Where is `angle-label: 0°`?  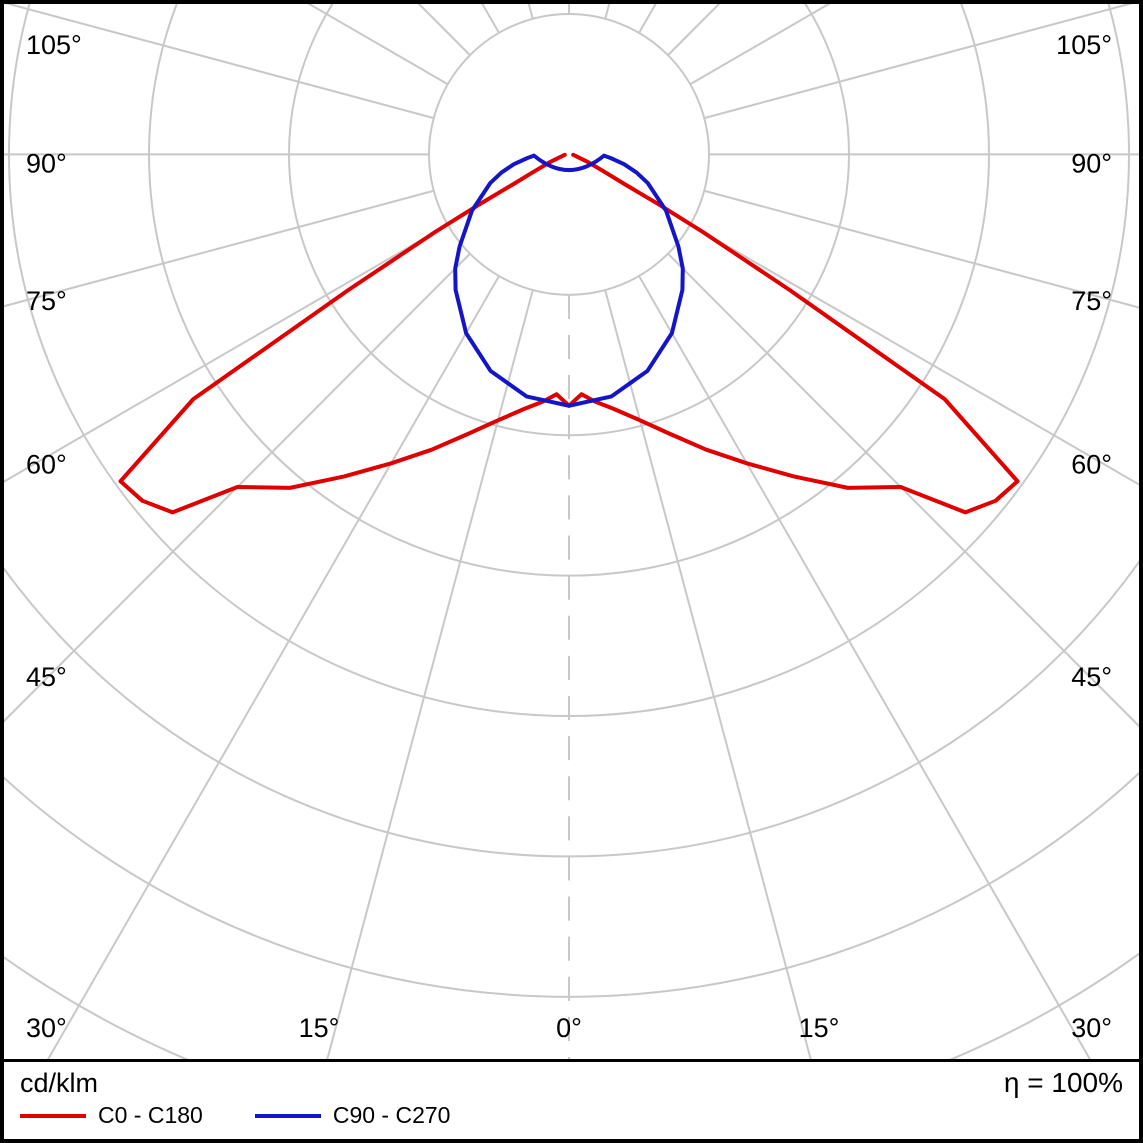 angle-label: 0° is located at coordinates (569, 1028).